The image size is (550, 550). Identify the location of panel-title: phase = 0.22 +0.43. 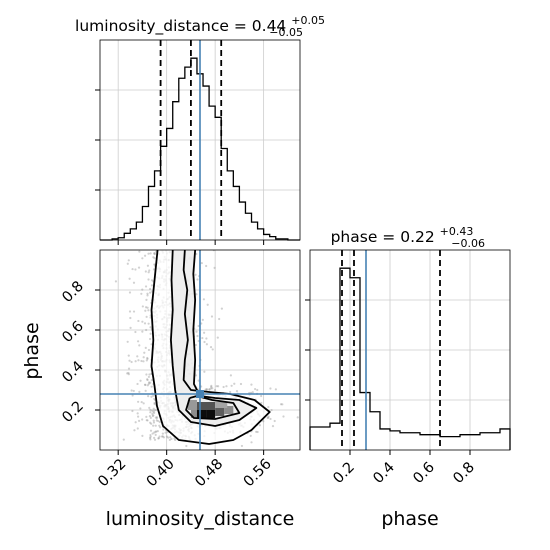
(402, 235).